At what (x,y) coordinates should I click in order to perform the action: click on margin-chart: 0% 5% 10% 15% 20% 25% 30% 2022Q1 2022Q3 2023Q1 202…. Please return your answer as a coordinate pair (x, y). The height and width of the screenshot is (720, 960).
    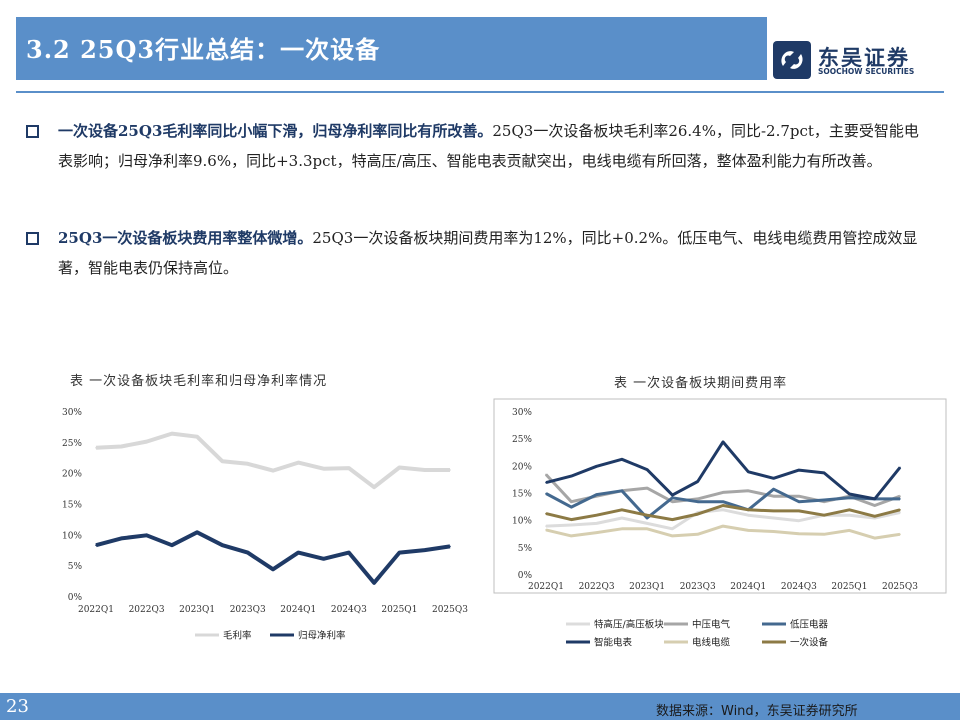
    Looking at the image, I should click on (265, 525).